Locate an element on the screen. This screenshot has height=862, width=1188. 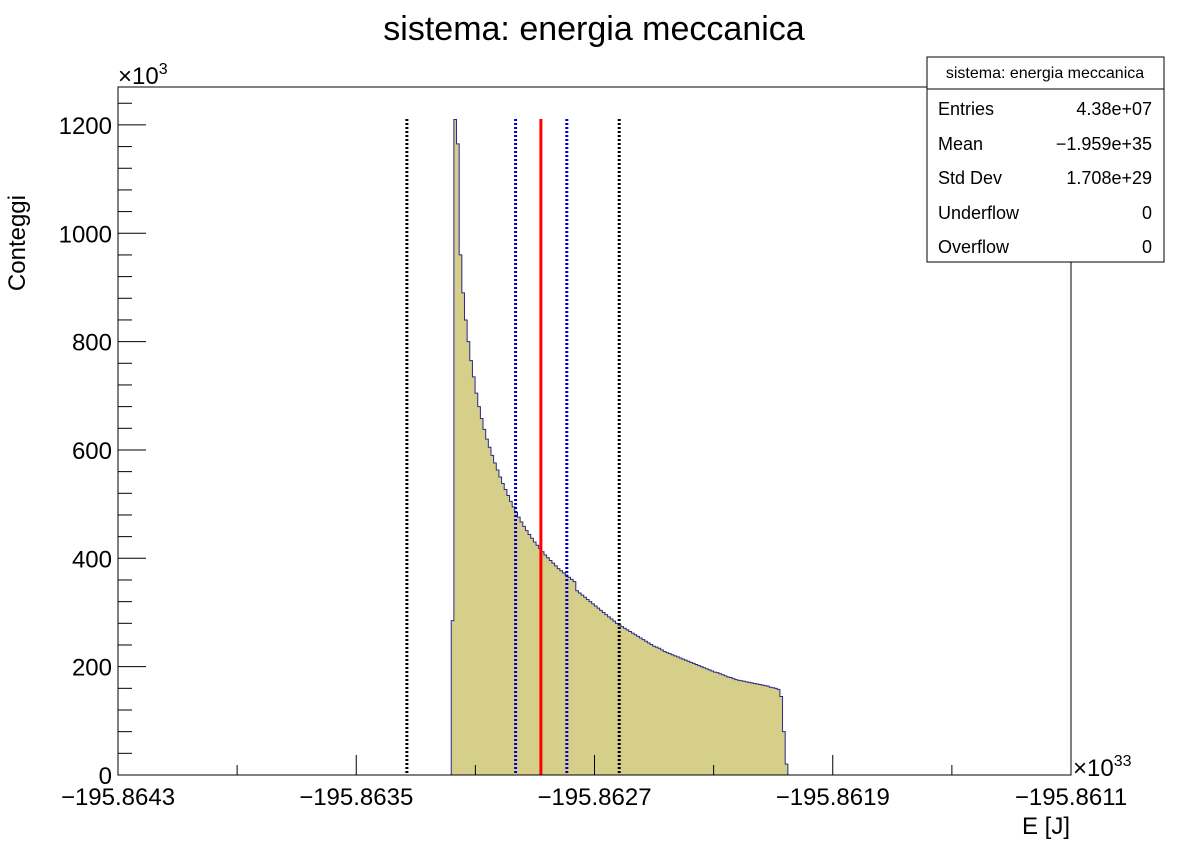
x-axis-label: E [J] is located at coordinates (1046, 826).